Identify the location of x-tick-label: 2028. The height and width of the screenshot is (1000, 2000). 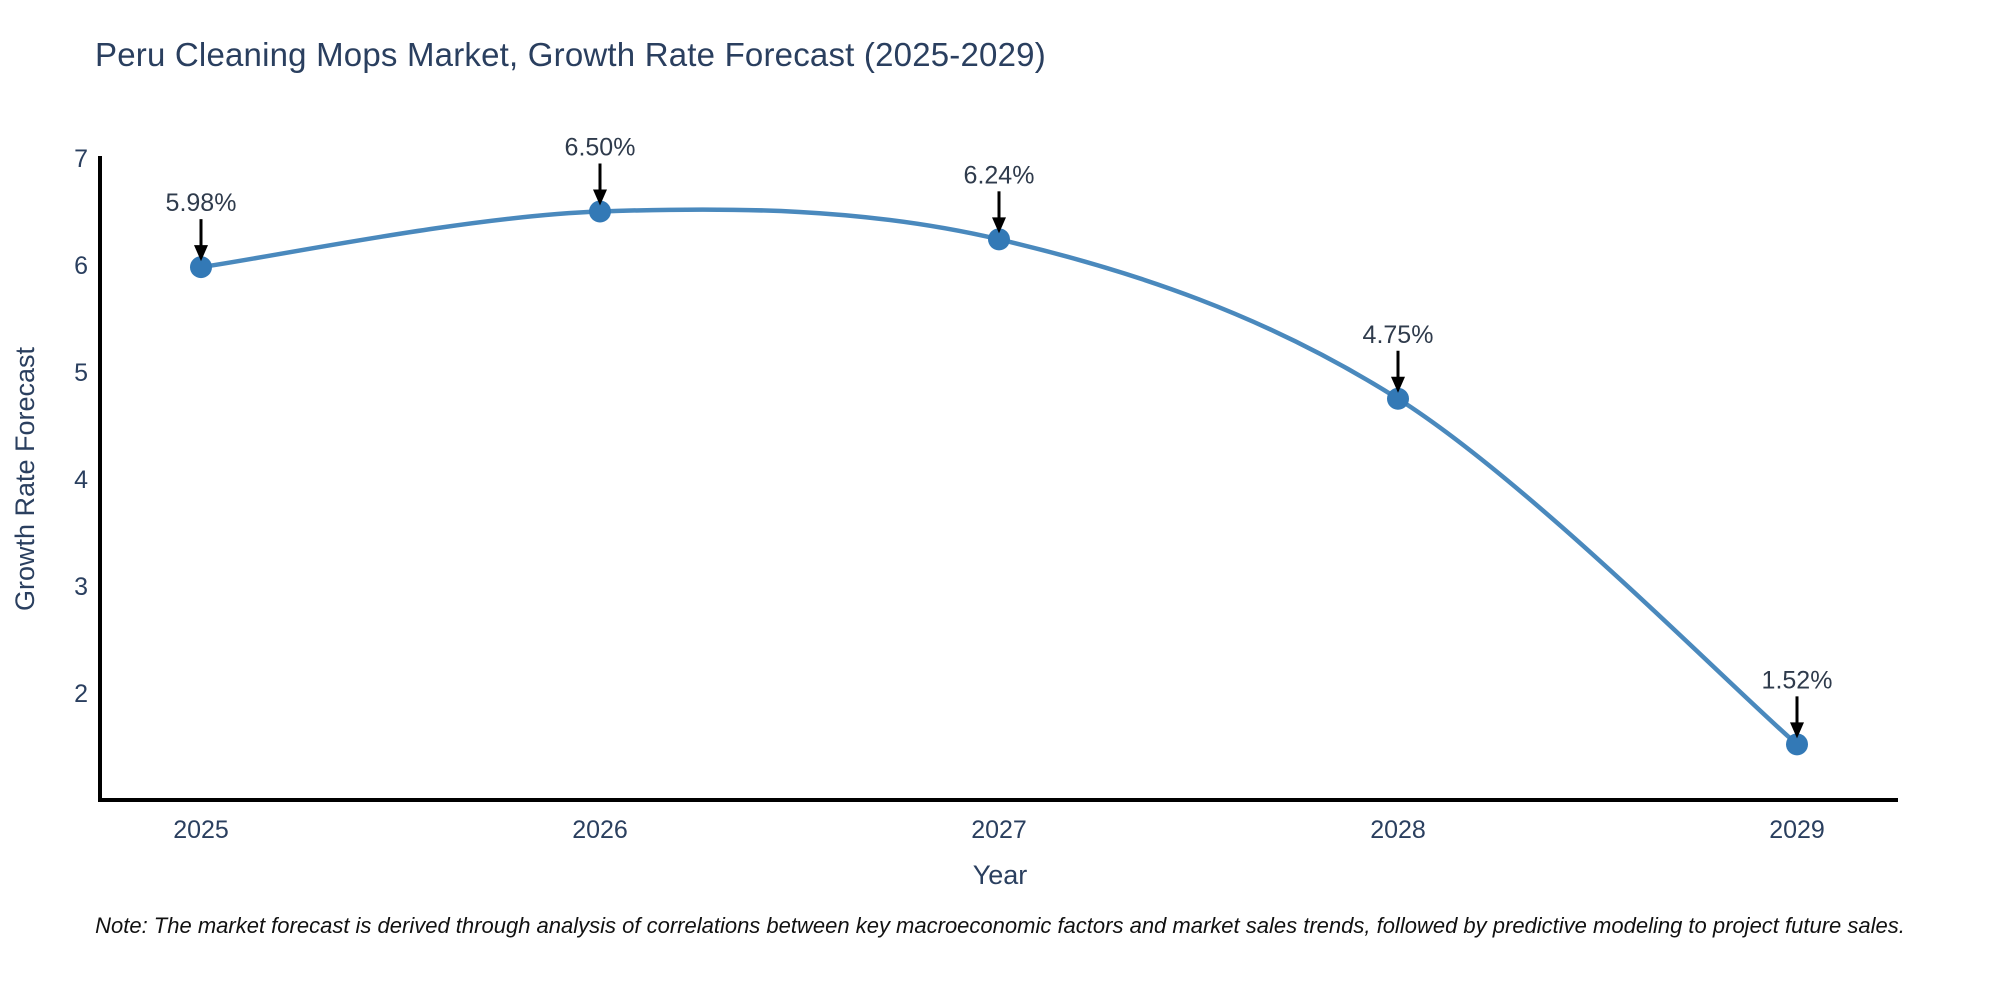
(1398, 830).